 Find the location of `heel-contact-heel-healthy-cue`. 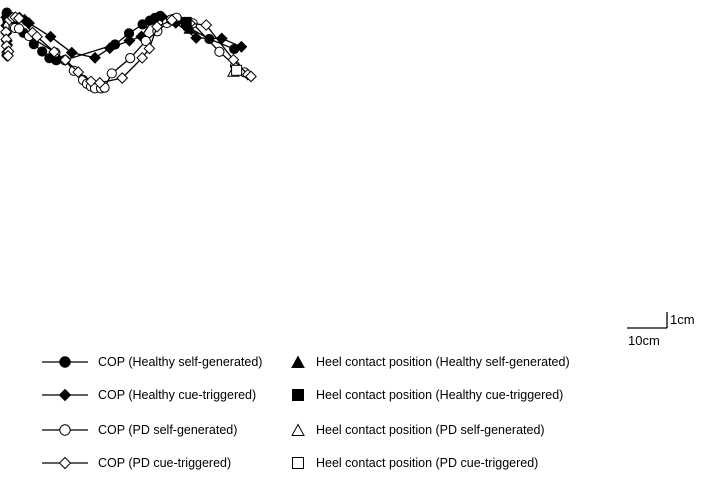

heel-contact-heel-healthy-cue is located at coordinates (186, 22).